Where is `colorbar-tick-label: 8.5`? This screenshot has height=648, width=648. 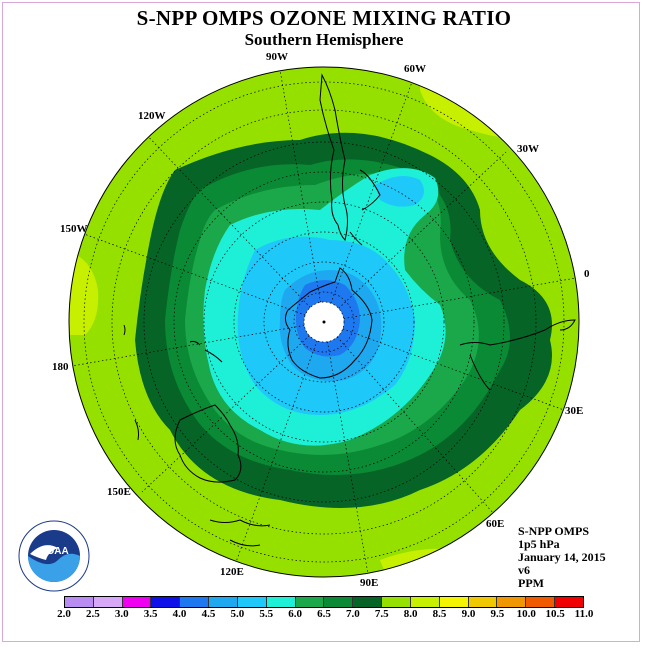
colorbar-tick-label: 8.5 is located at coordinates (439, 614).